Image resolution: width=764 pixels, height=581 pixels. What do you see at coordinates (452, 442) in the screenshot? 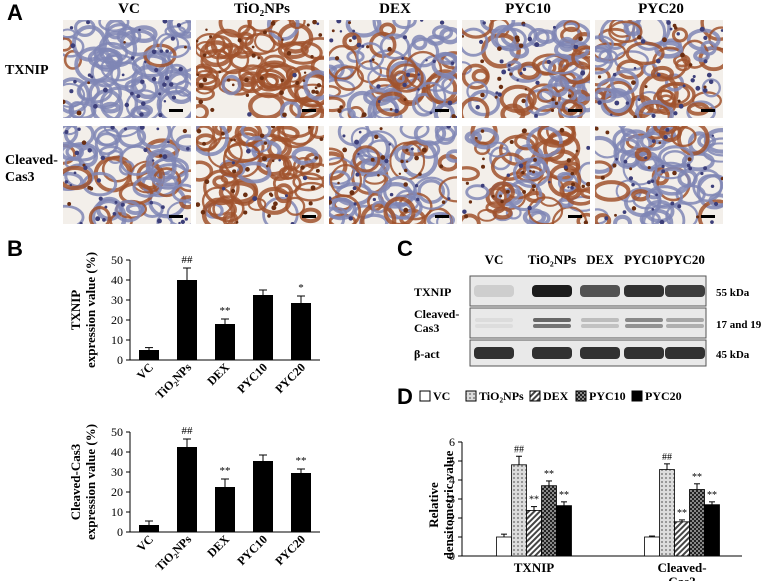
I see `panelD-ytick-label: 6` at bounding box center [452, 442].